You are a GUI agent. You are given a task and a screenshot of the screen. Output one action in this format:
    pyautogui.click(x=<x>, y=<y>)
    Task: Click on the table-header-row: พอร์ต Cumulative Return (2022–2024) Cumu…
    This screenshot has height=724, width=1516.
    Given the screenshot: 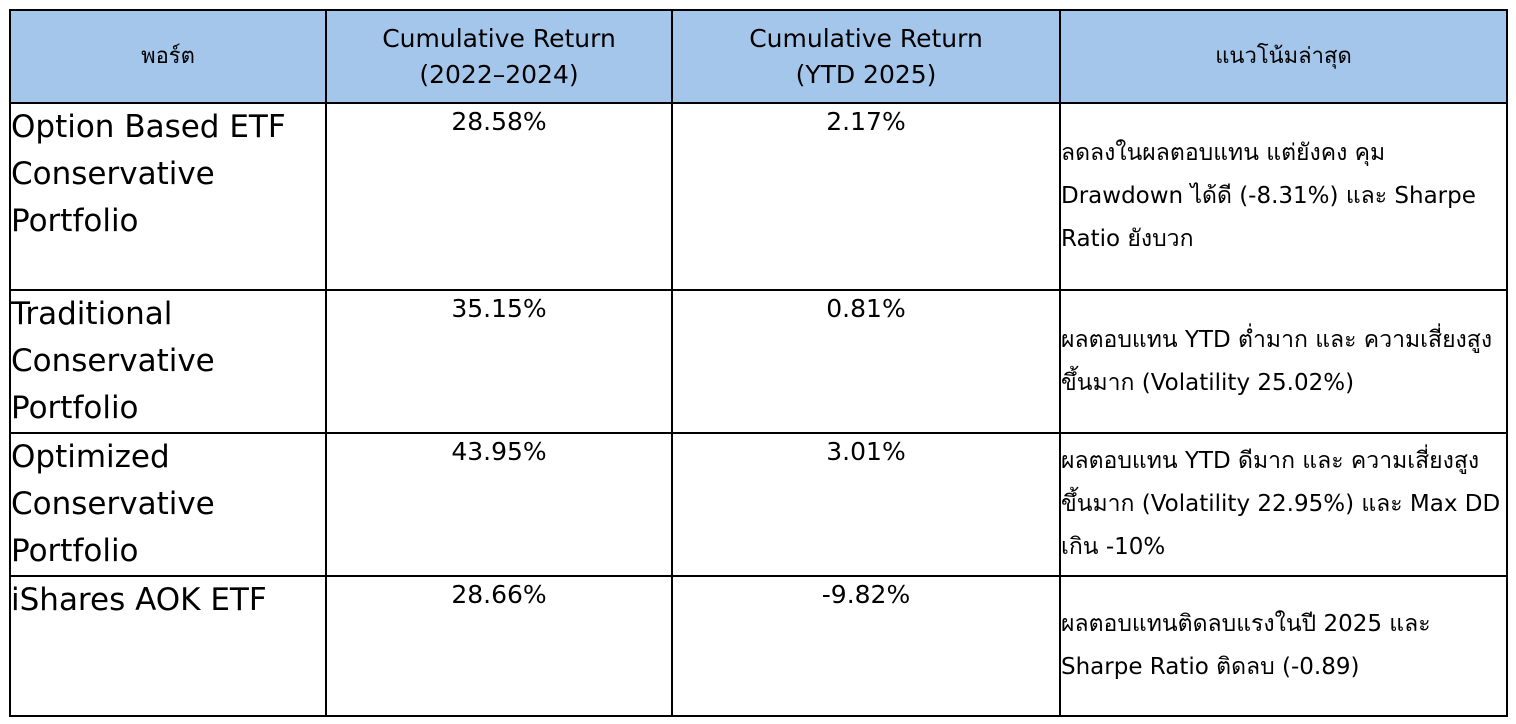 What is the action you would take?
    pyautogui.click(x=758, y=56)
    